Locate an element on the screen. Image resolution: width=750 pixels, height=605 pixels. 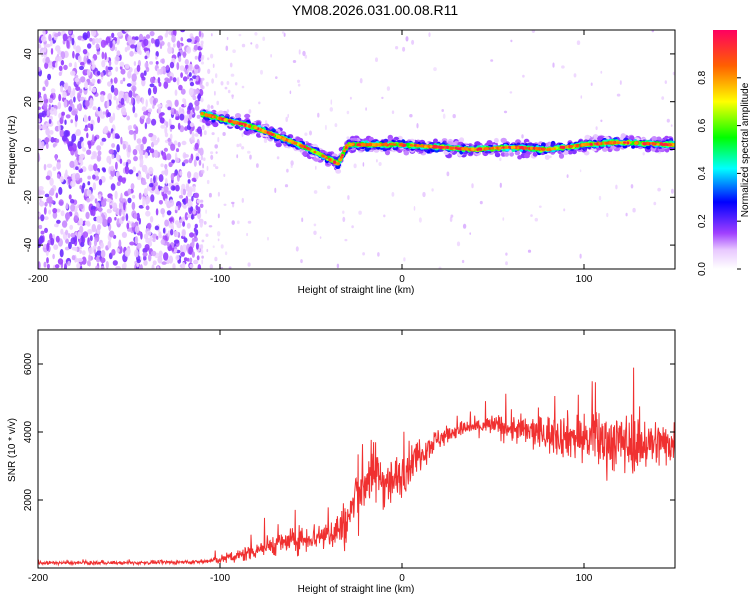
spectrogram-y-tick-label: -40 is located at coordinates (28, 244).